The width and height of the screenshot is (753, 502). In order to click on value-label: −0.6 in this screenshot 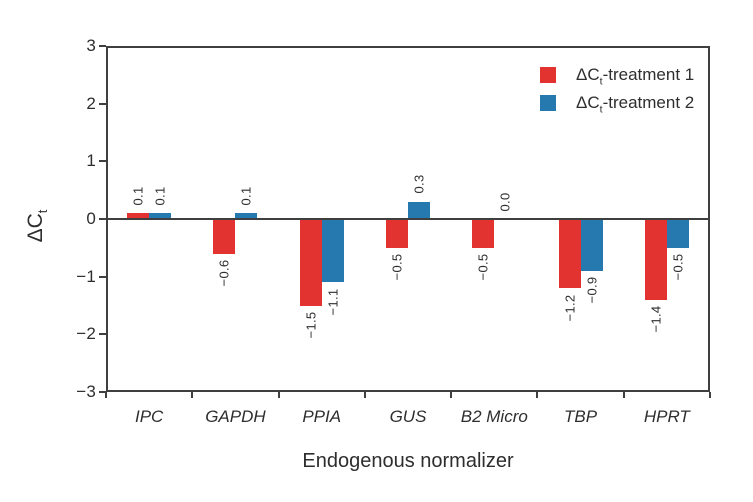, I will do `click(224, 273)`.